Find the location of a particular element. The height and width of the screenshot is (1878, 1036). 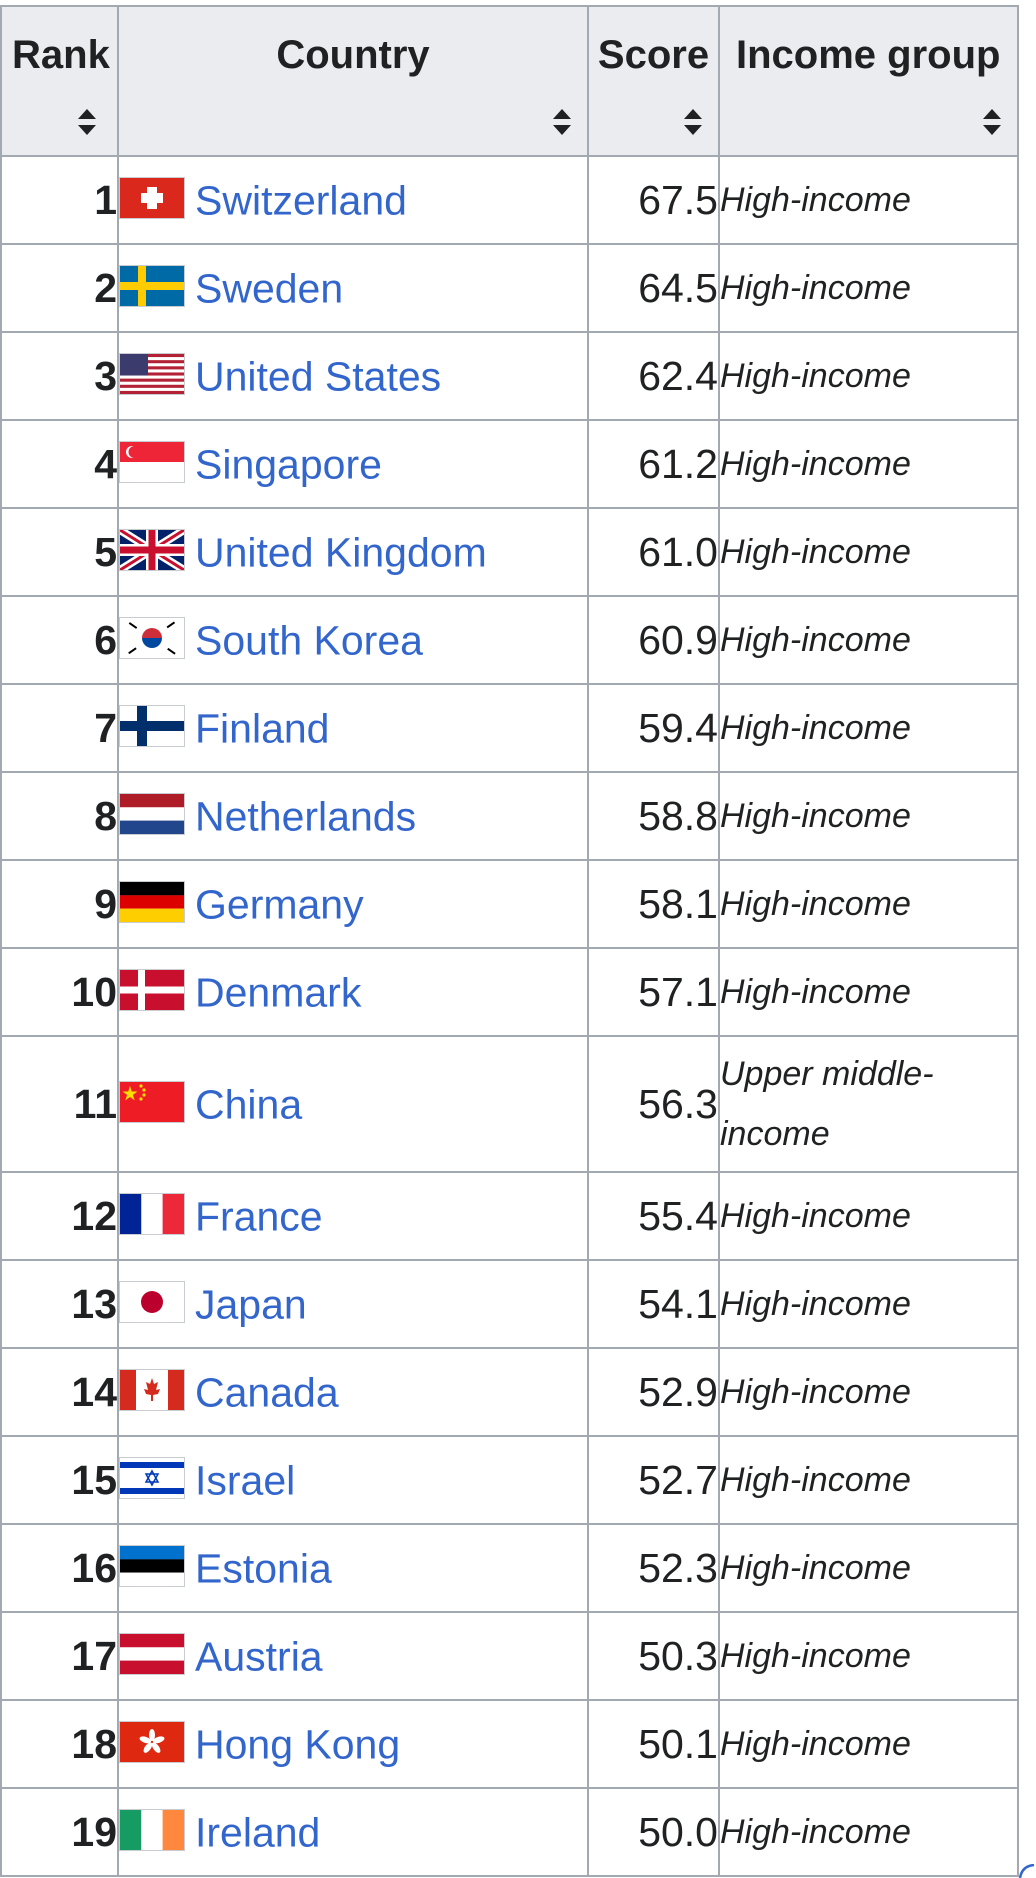

score-cell: 52.3 is located at coordinates (653, 1568).